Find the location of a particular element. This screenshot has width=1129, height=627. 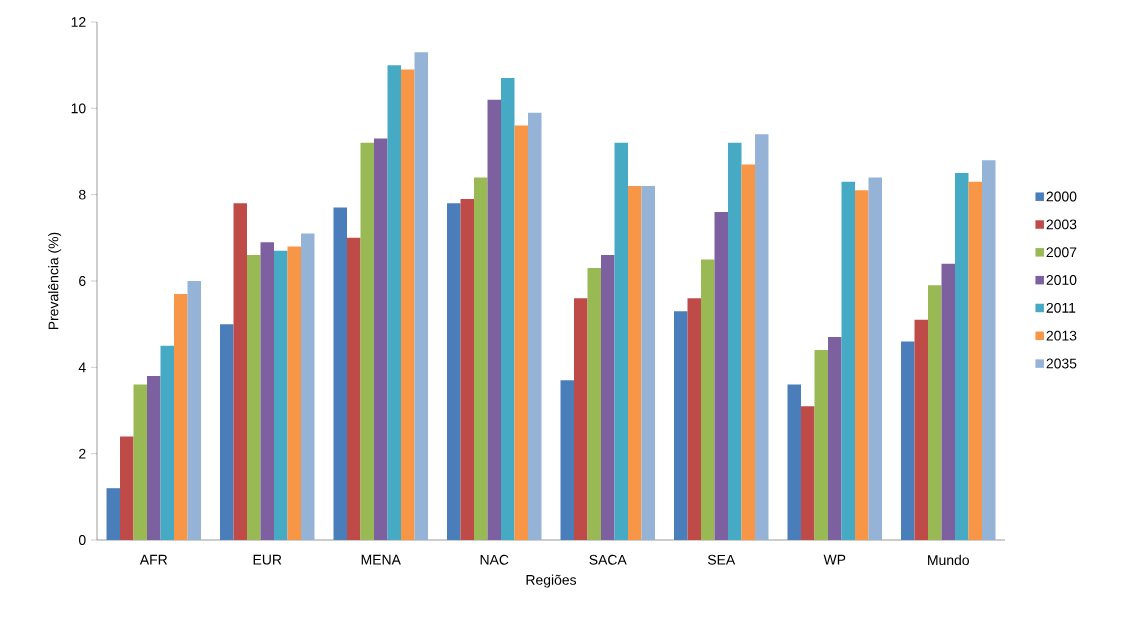

y-tick-label: 12 is located at coordinates (78, 22).